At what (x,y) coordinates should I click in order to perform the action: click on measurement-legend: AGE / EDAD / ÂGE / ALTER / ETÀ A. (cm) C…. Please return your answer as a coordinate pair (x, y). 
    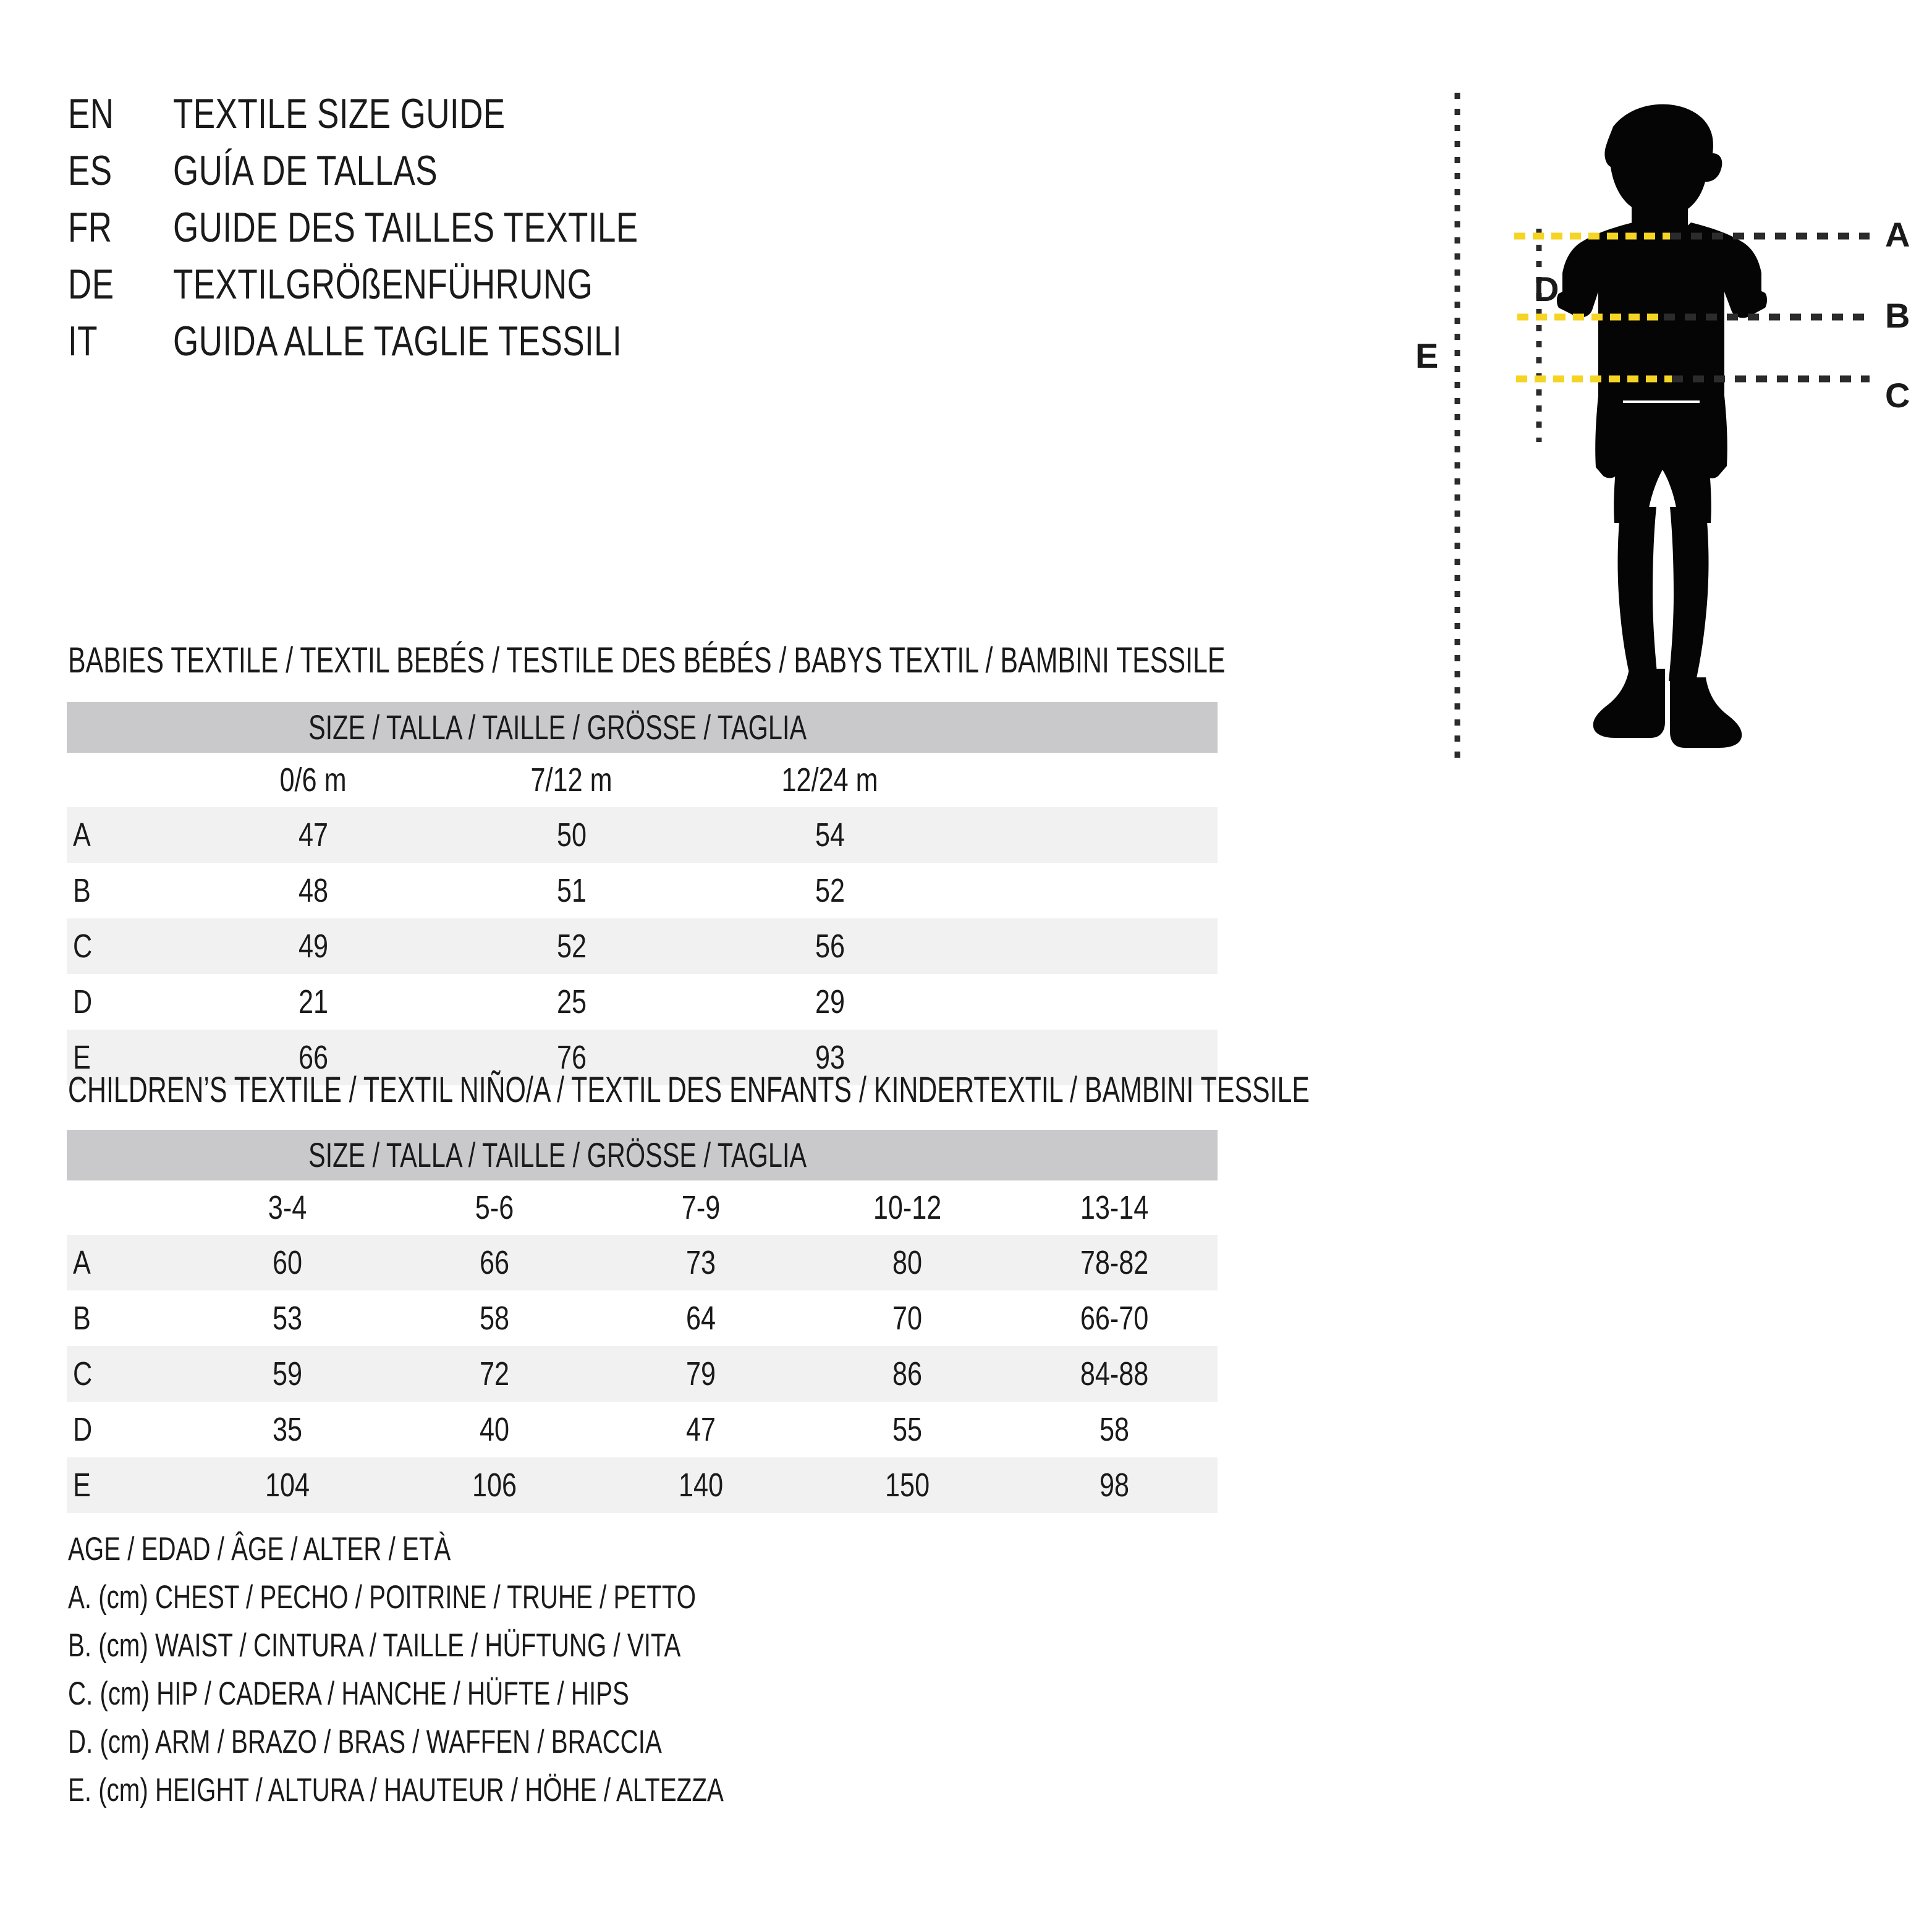
    Looking at the image, I should click on (624, 1677).